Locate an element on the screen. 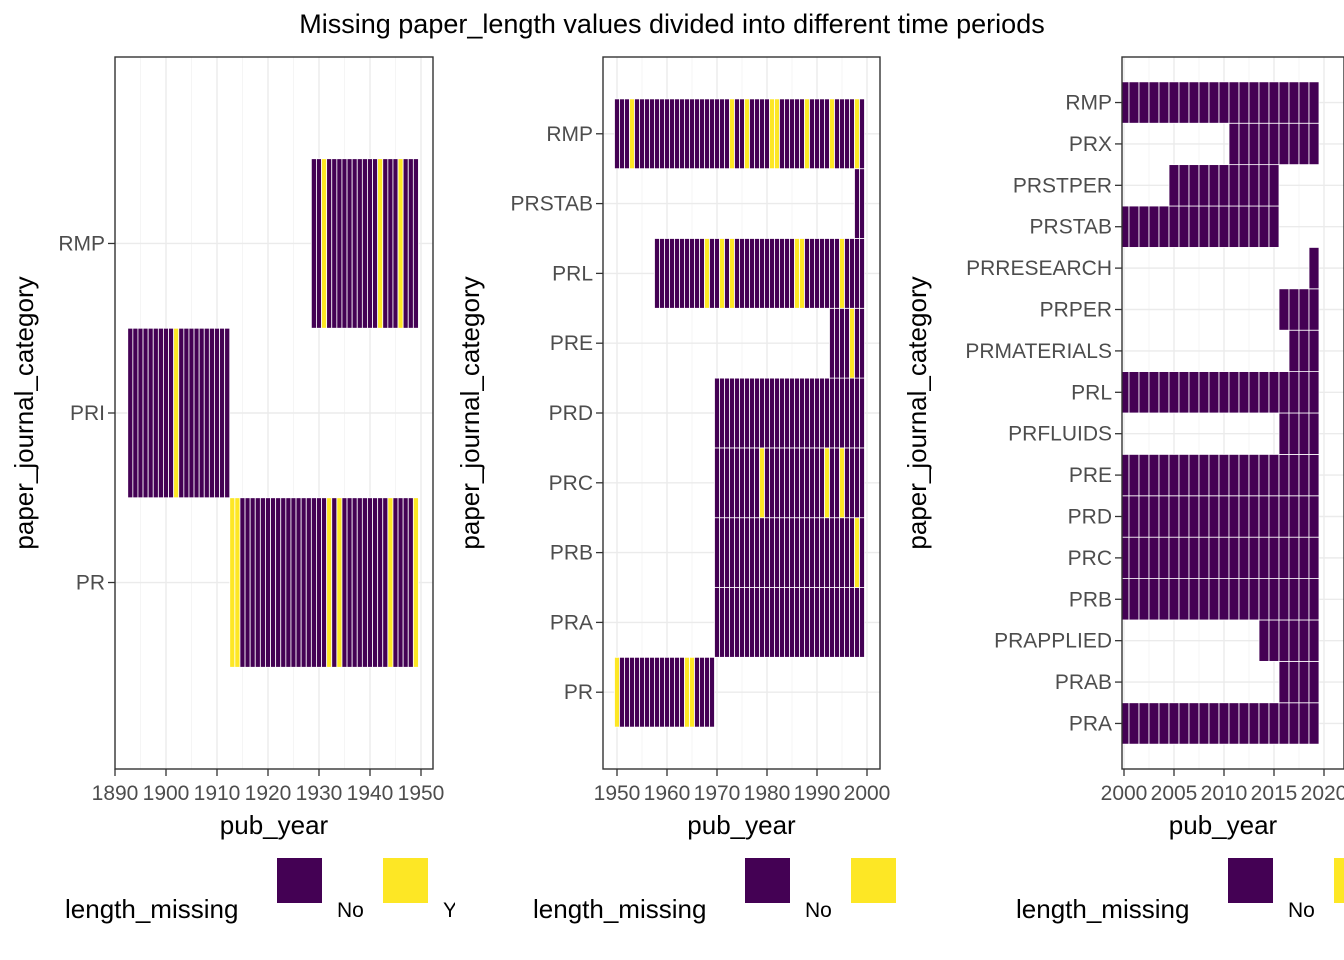 This screenshot has height=960, width=1344. tile-pre-2002 is located at coordinates (1144, 475).